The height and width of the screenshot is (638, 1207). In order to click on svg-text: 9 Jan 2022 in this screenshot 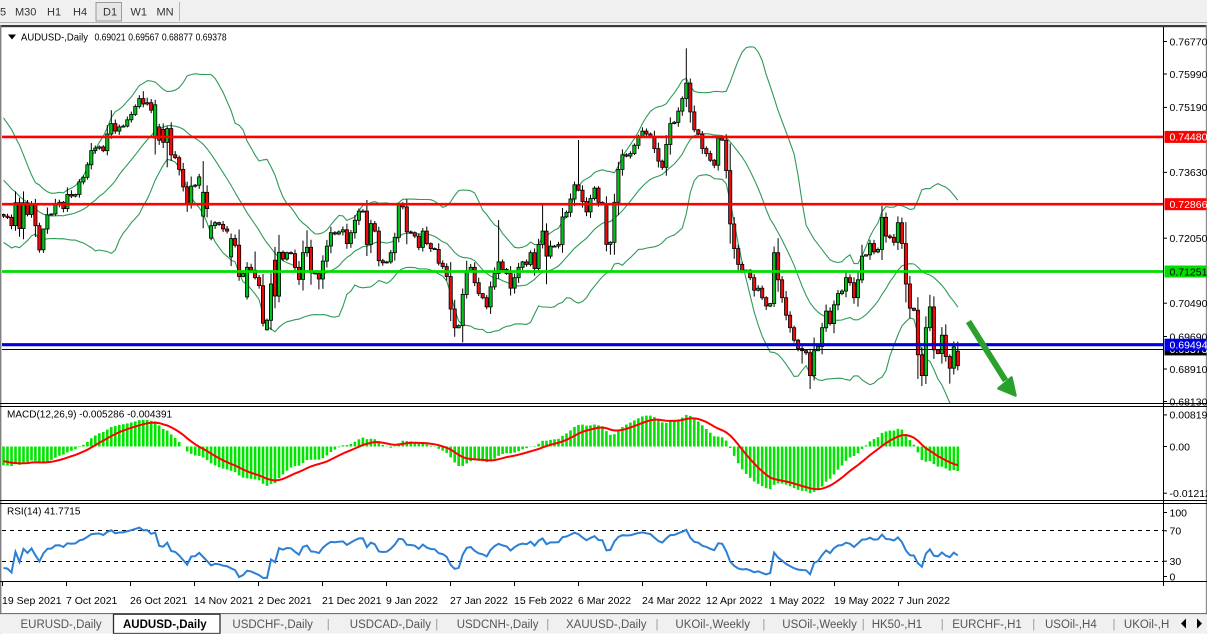, I will do `click(412, 601)`.